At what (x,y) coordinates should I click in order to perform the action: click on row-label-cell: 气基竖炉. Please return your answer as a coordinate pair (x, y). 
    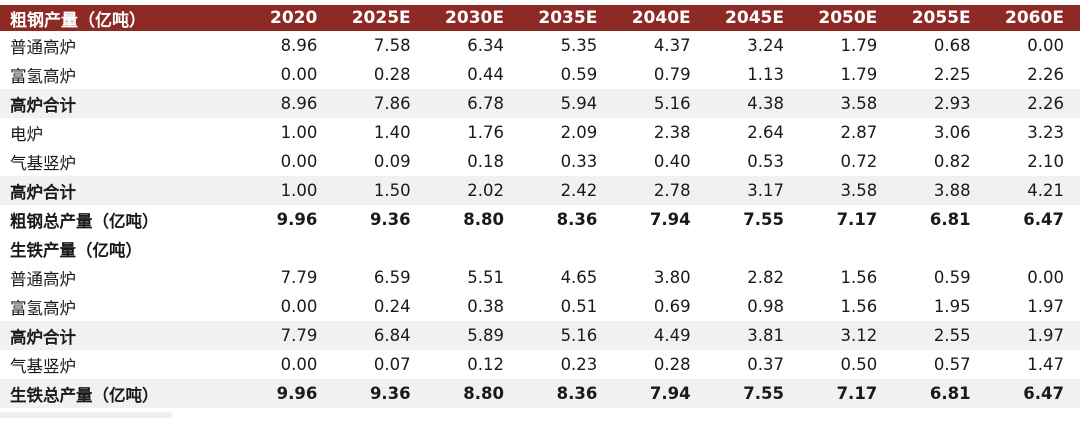
    Looking at the image, I should click on (43, 163).